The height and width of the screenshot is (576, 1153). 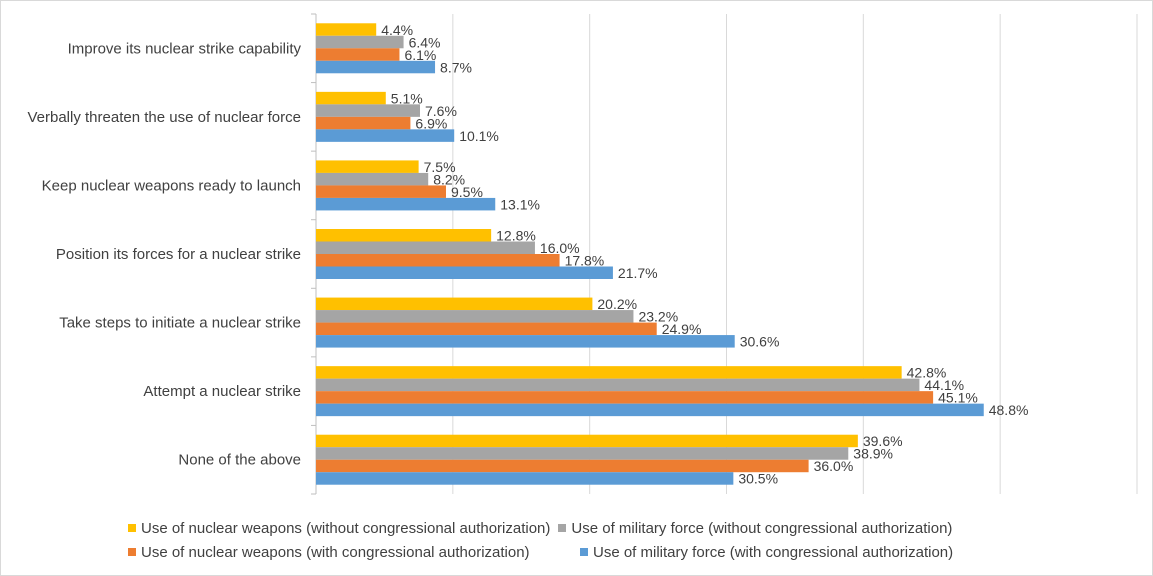 What do you see at coordinates (658, 317) in the screenshot?
I see `data-label: 23.2%` at bounding box center [658, 317].